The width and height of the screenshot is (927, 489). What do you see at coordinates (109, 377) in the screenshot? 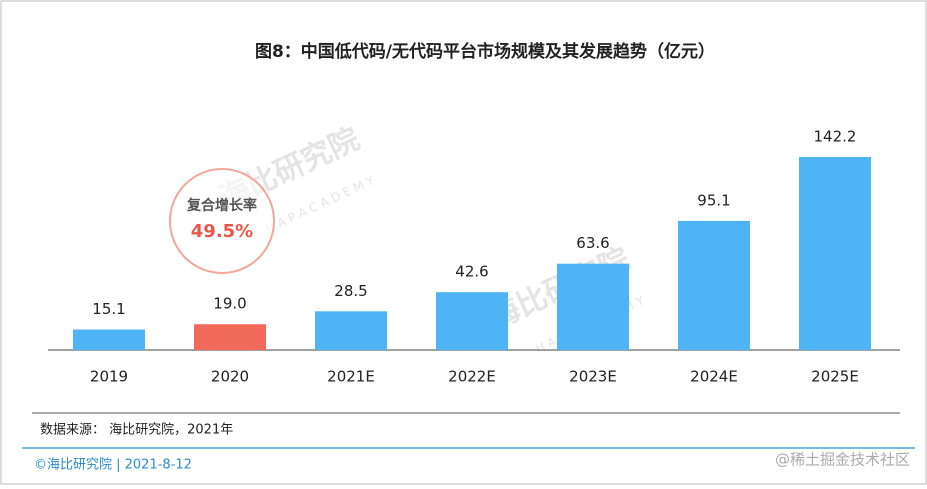
I see `x-tick-label: 2019` at bounding box center [109, 377].